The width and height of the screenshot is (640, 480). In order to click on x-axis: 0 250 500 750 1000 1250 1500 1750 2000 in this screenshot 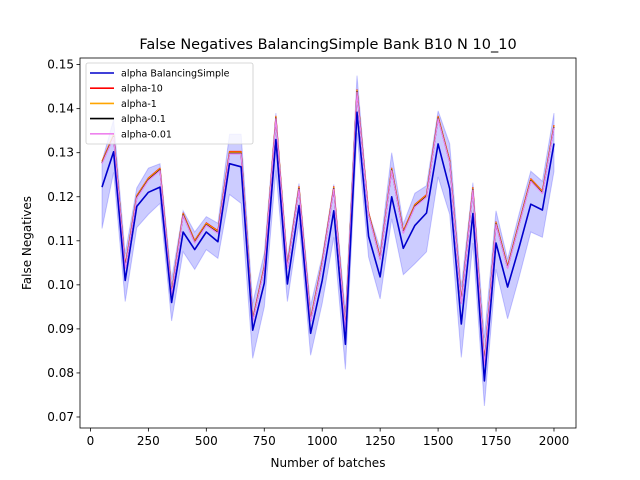, I will do `click(328, 438)`.